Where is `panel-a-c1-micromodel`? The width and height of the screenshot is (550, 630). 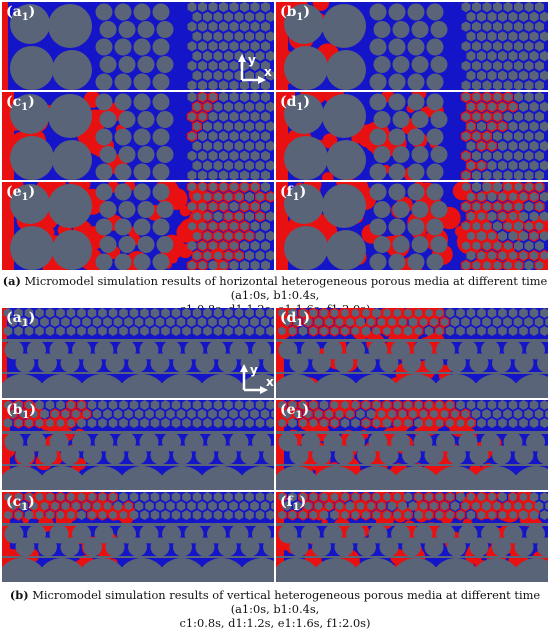 panel-a-c1-micromodel is located at coordinates (138, 136).